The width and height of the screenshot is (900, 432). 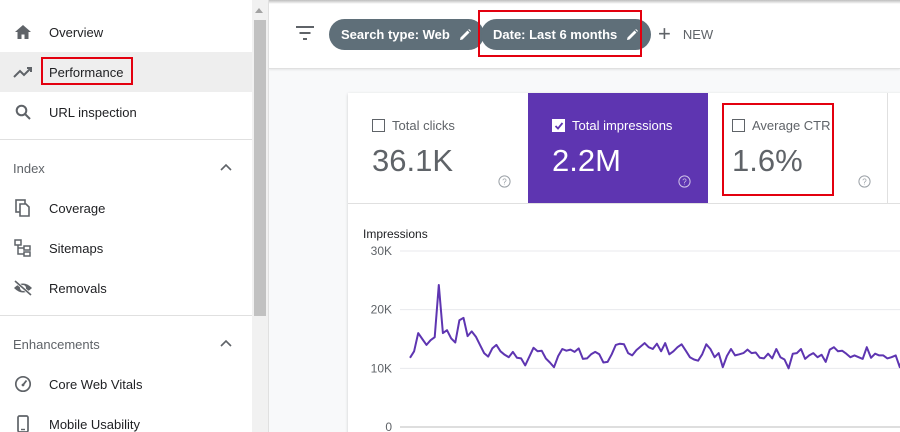 What do you see at coordinates (654, 327) in the screenshot?
I see `series-line-impressions` at bounding box center [654, 327].